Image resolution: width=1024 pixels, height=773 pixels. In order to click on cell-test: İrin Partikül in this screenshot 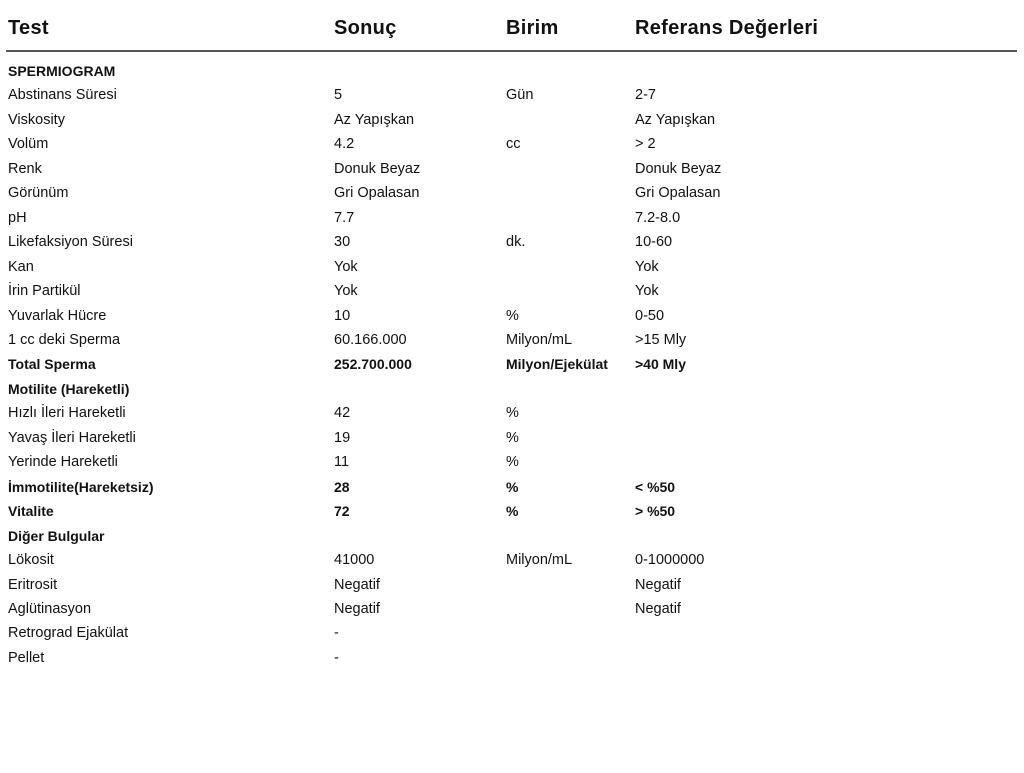, I will do `click(44, 291)`.